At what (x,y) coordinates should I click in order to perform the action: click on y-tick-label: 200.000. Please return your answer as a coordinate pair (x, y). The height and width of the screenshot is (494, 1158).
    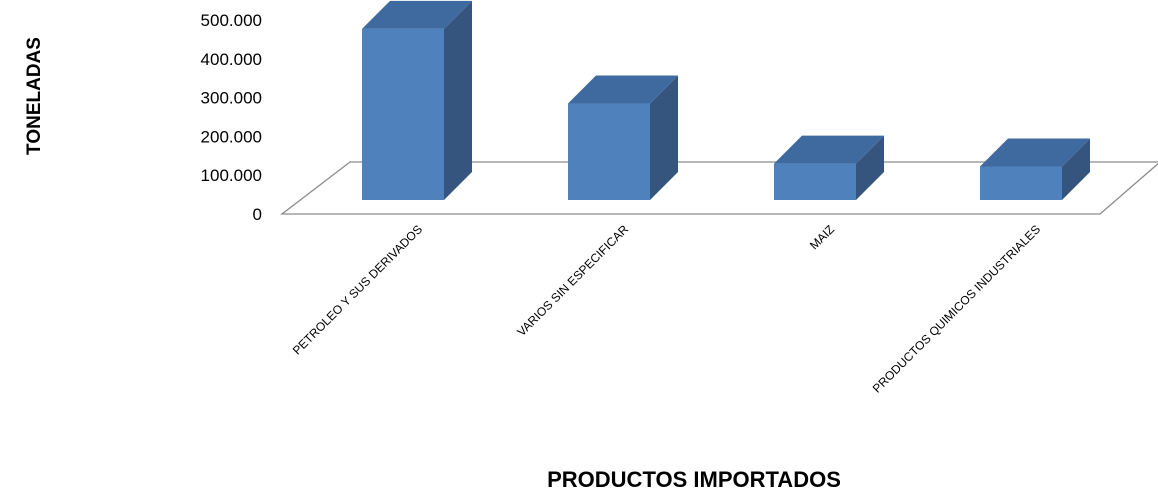
    Looking at the image, I should click on (231, 136).